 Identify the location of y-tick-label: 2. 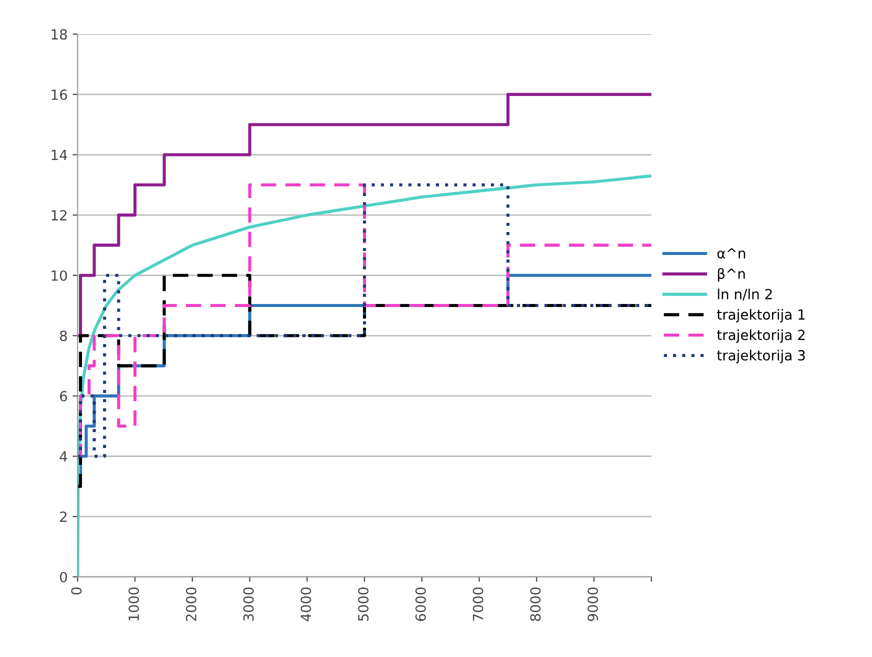
(63, 517).